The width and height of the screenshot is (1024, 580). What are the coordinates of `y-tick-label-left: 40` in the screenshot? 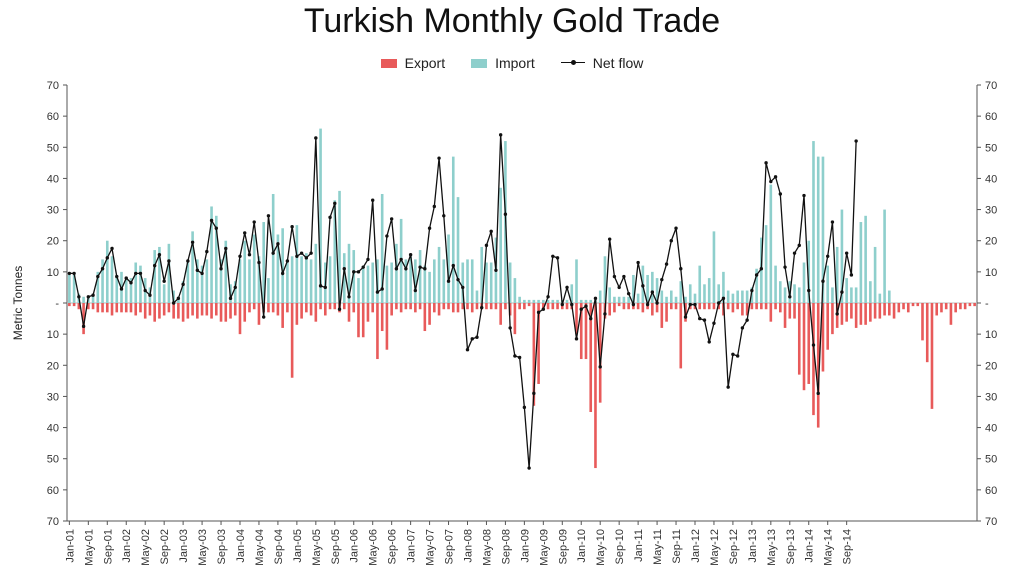 It's located at (53, 179).